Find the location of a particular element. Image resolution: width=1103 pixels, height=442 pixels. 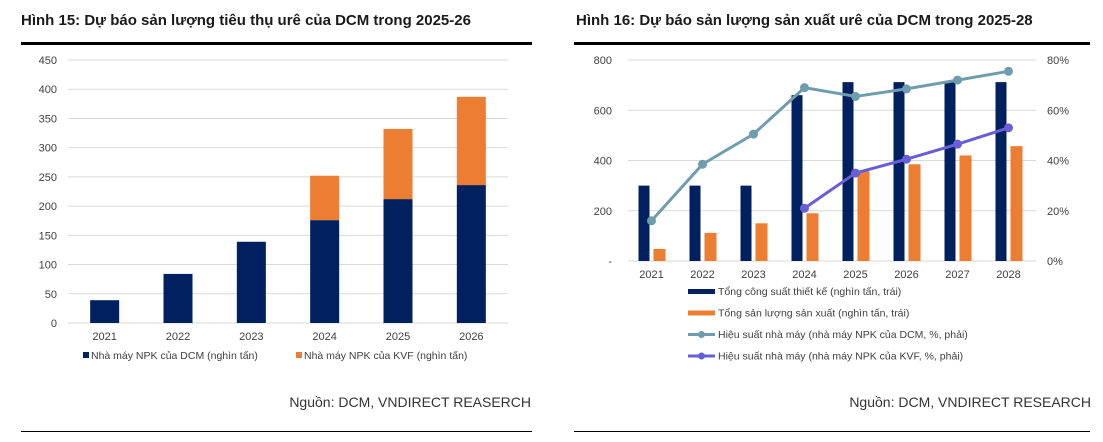

legend-capacity-swatch is located at coordinates (701, 291).